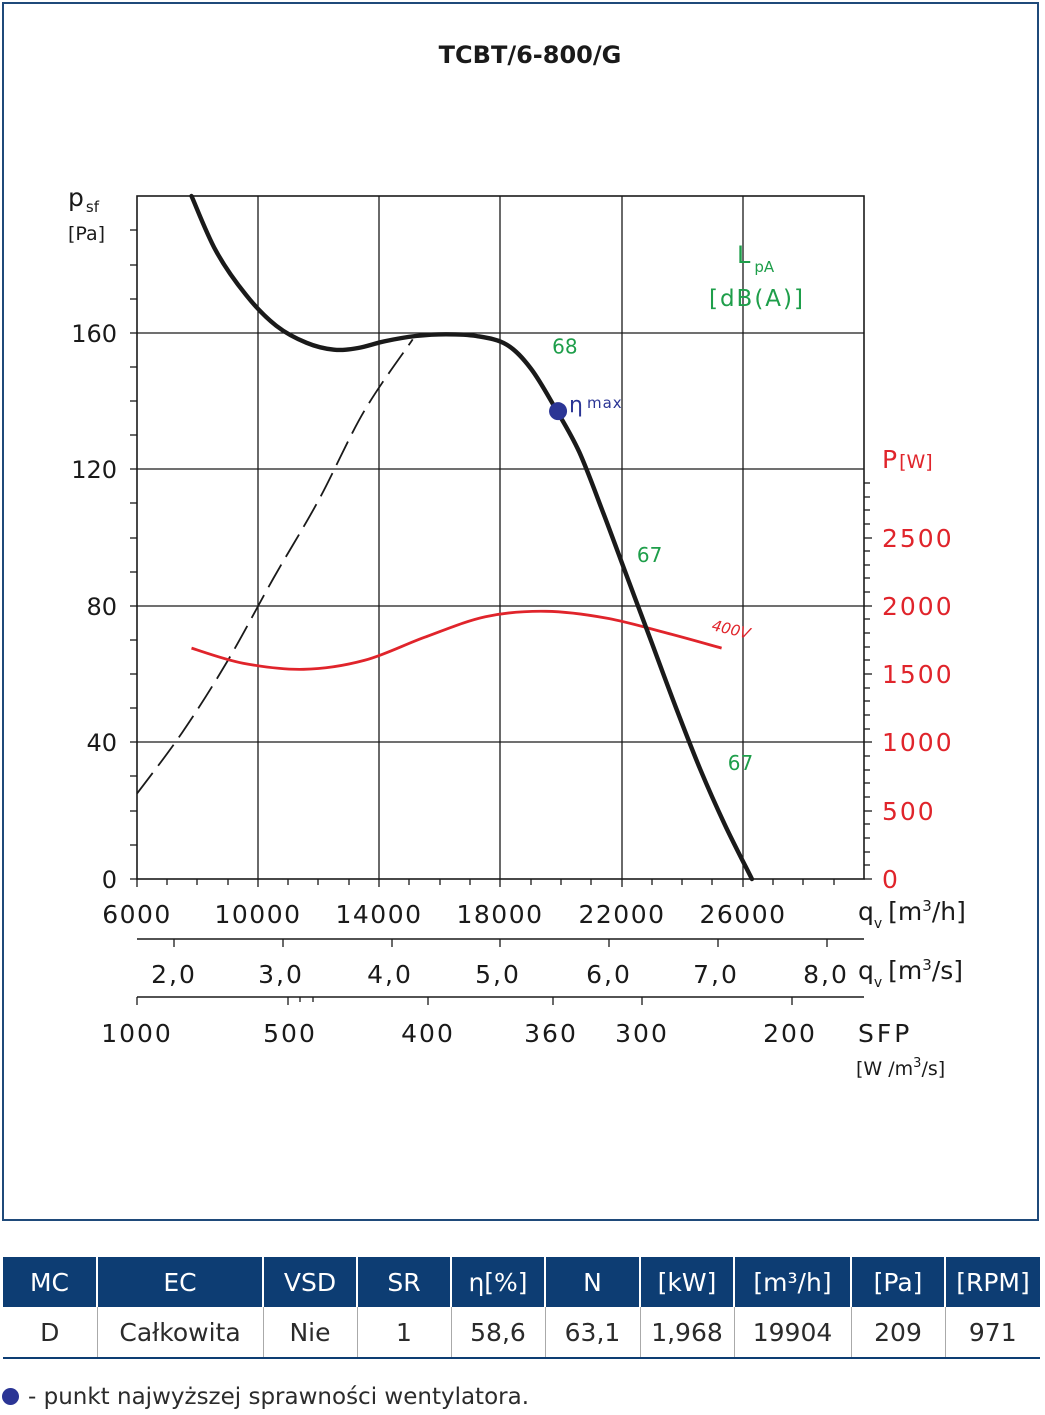 The width and height of the screenshot is (1045, 1415). What do you see at coordinates (686, 1282) in the screenshot?
I see `col-kw: [kW]` at bounding box center [686, 1282].